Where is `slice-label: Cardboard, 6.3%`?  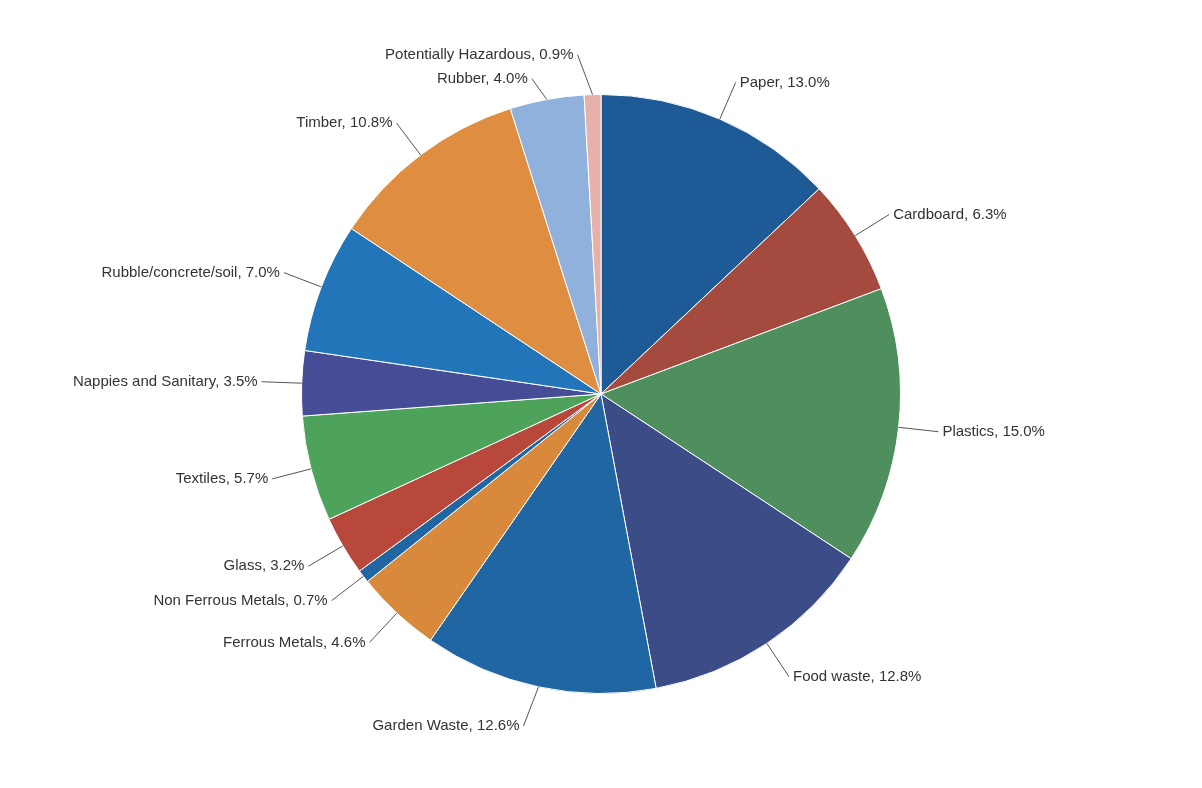 slice-label: Cardboard, 6.3% is located at coordinates (950, 213).